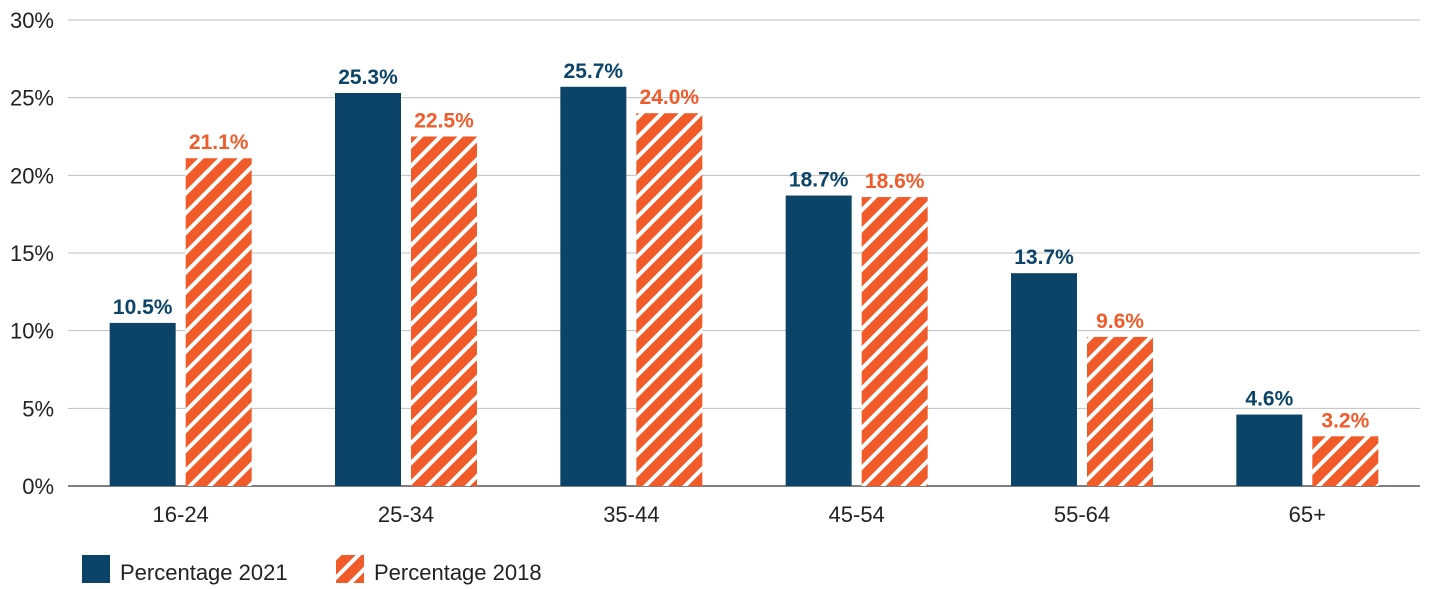  I want to click on bar-value-label: 25.7%, so click(594, 71).